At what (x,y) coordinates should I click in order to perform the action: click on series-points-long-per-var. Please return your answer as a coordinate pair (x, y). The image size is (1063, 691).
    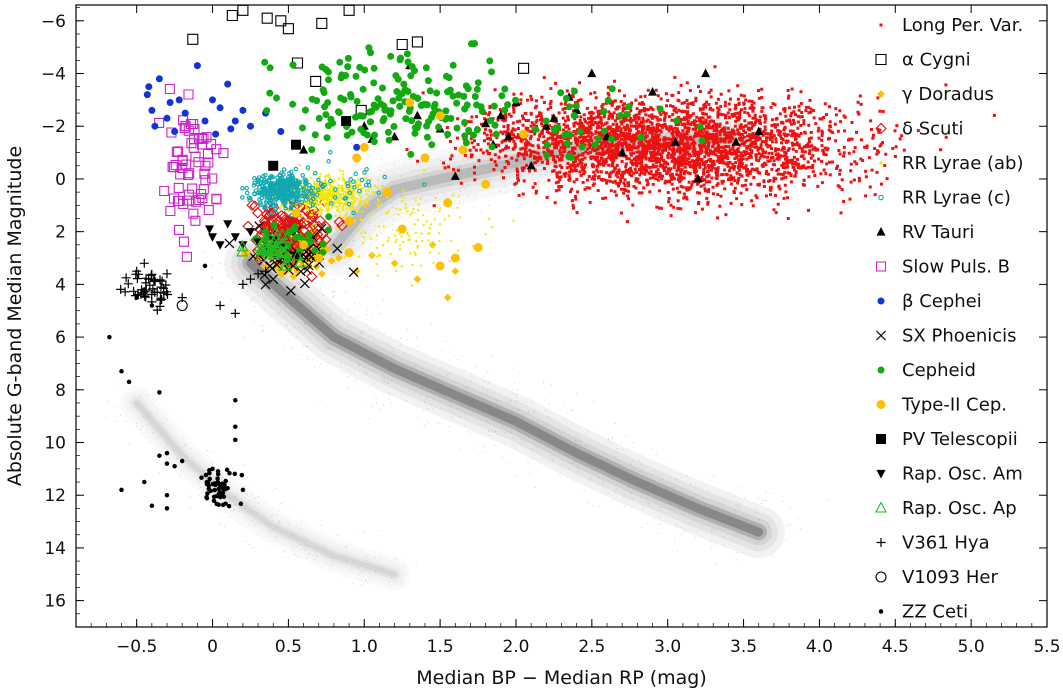
    Looking at the image, I should click on (700, 144).